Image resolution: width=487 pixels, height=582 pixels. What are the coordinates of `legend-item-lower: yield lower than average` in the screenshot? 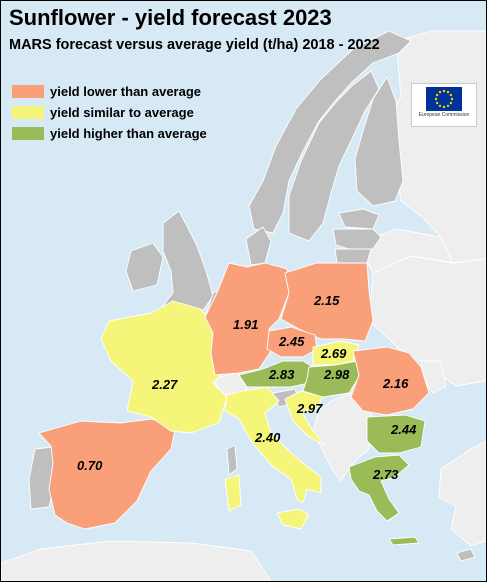 It's located at (109, 91).